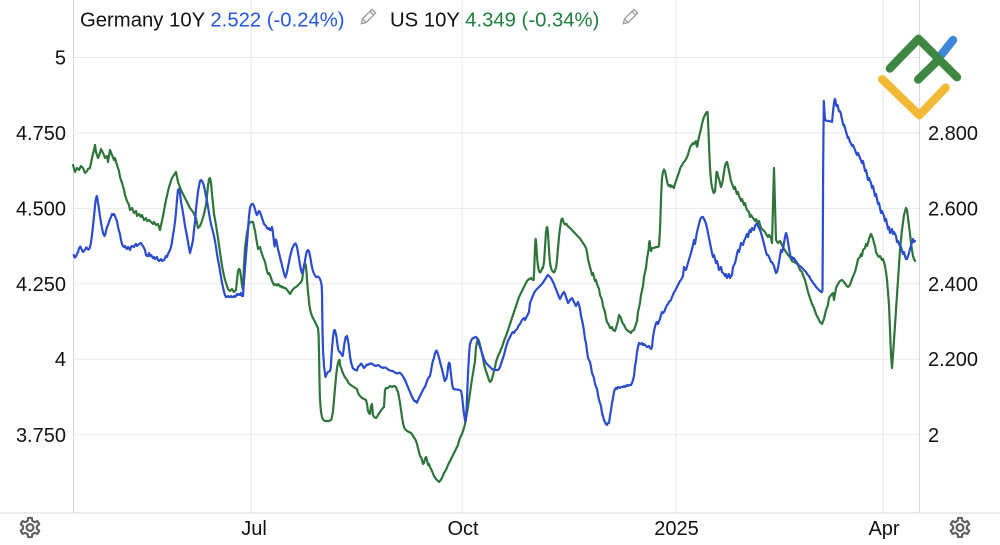 The height and width of the screenshot is (545, 1000). What do you see at coordinates (254, 529) in the screenshot?
I see `svg-text: Jul` at bounding box center [254, 529].